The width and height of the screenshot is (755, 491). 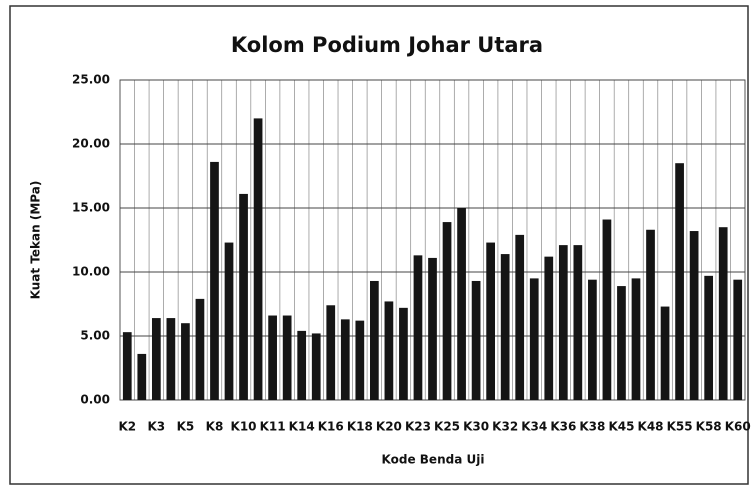 What do you see at coordinates (476, 427) in the screenshot?
I see `x-tick-label: K30` at bounding box center [476, 427].